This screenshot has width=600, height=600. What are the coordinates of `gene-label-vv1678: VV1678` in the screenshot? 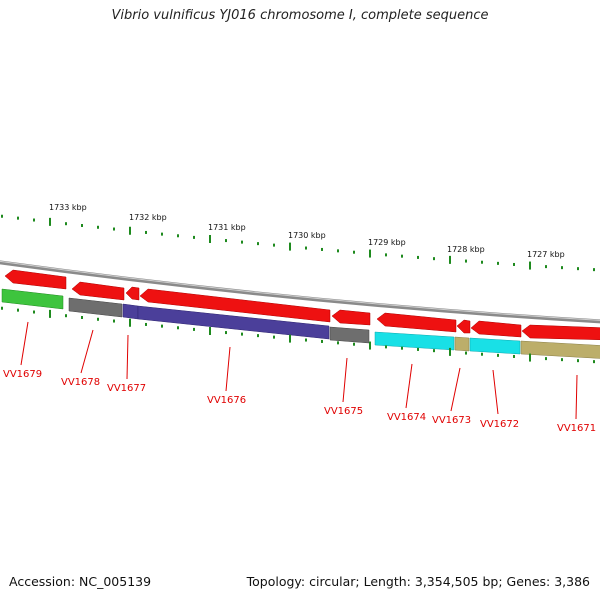 It's located at (80, 382).